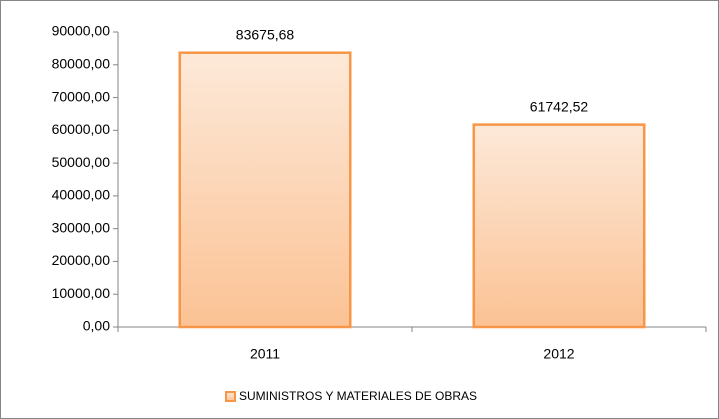 This screenshot has width=719, height=419. What do you see at coordinates (358, 396) in the screenshot?
I see `legend-label: SUMINISTROS Y MATERIALES DE OBRAS` at bounding box center [358, 396].